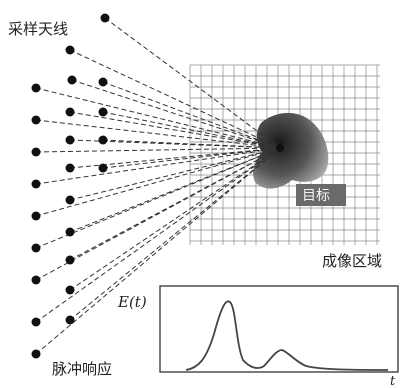  What do you see at coordinates (280, 148) in the screenshot?
I see `focal-point` at bounding box center [280, 148].